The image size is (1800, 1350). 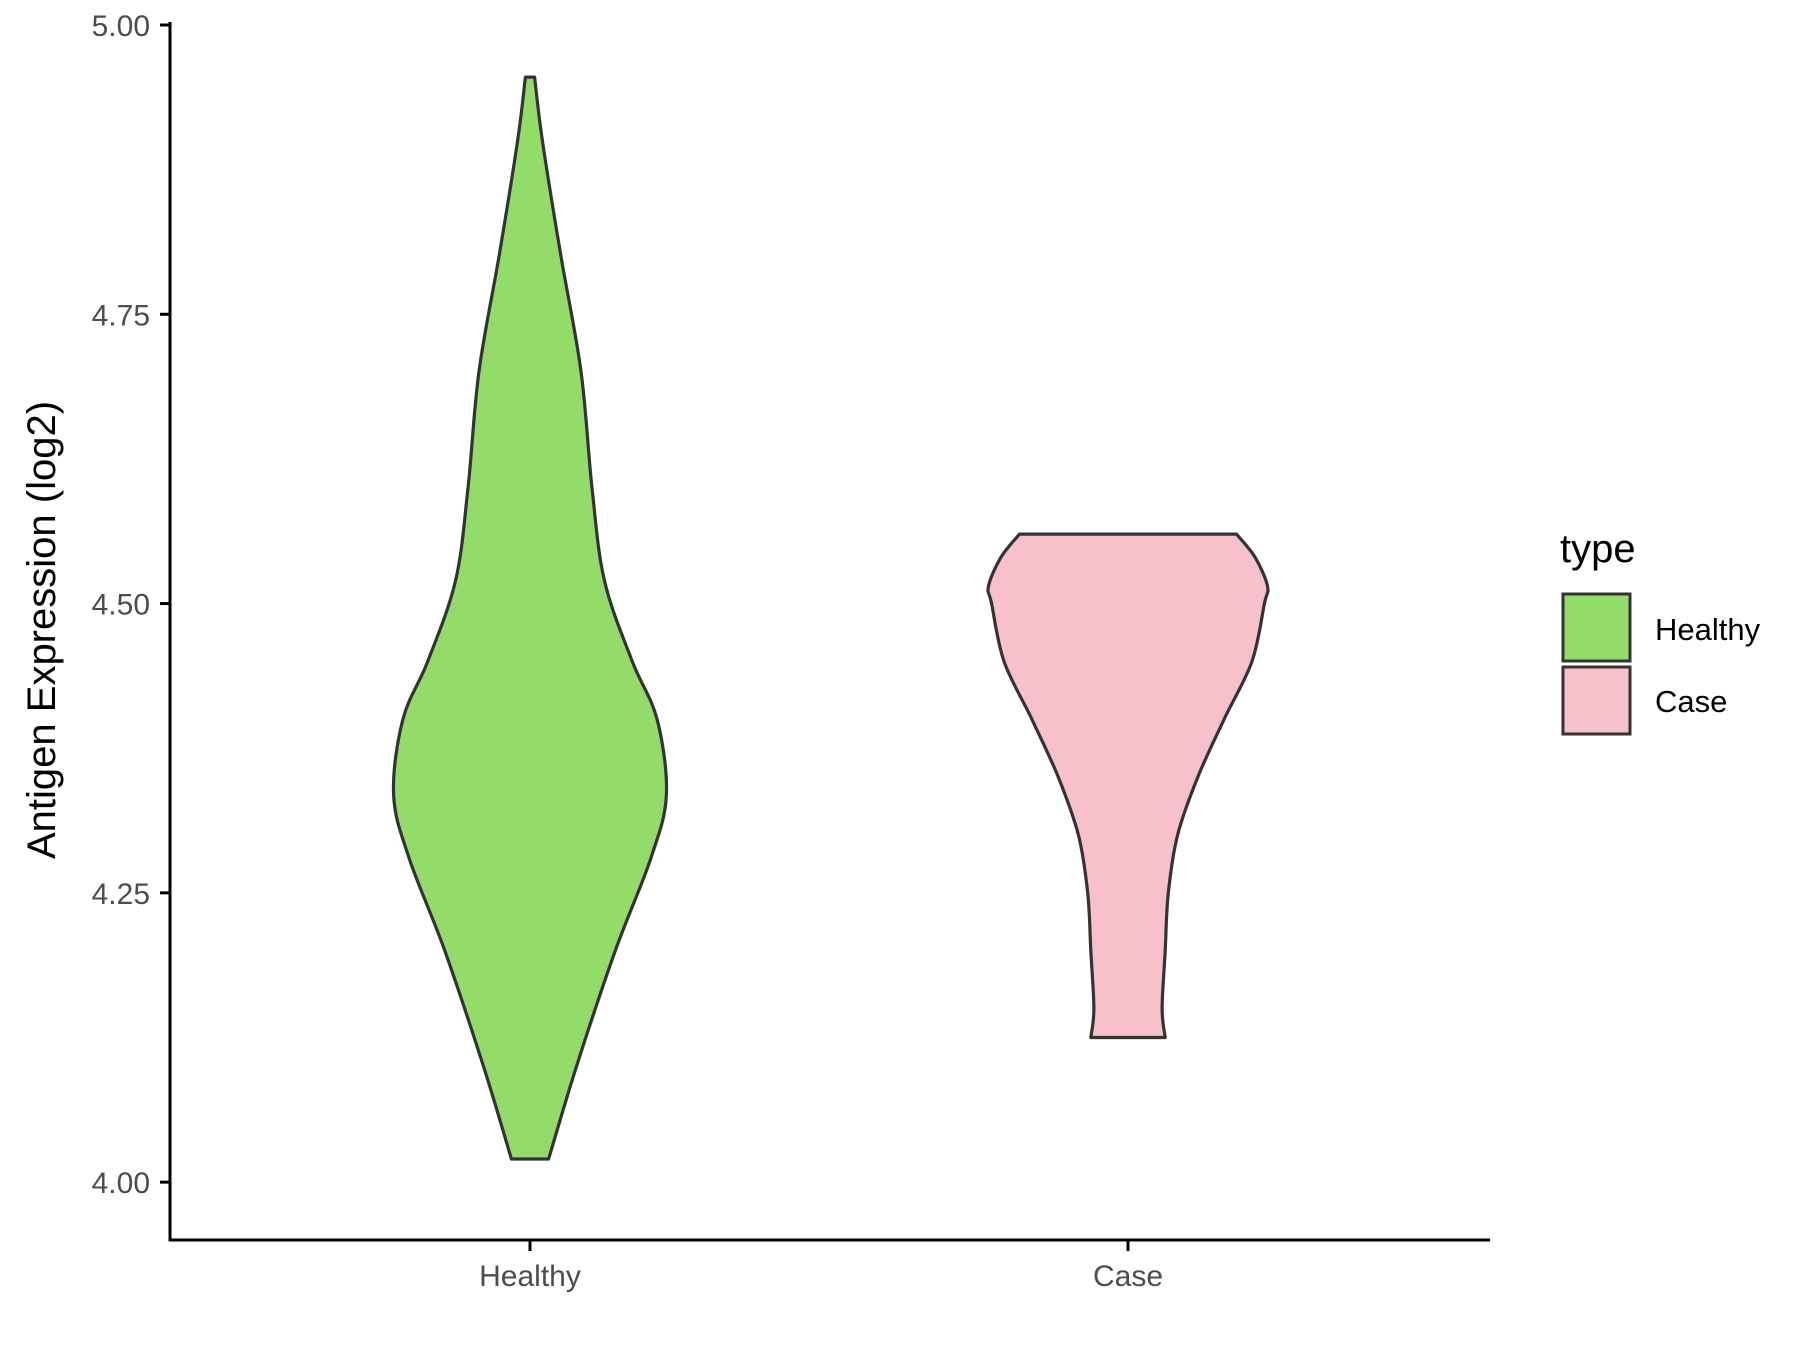 I want to click on y-tick-label: 4.75, so click(x=121, y=315).